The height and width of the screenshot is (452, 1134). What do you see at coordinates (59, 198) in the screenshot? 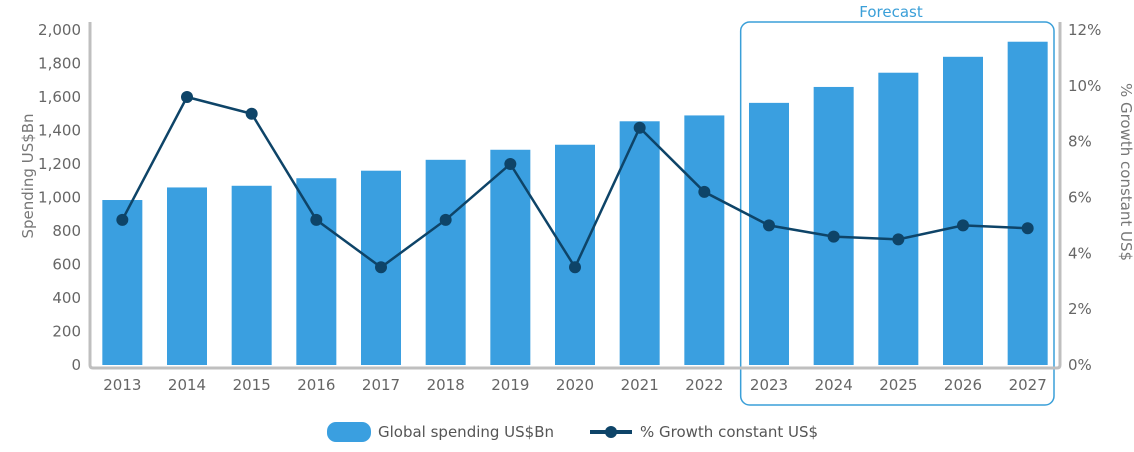
I see `y-tick-1,000: 1,000` at bounding box center [59, 198].